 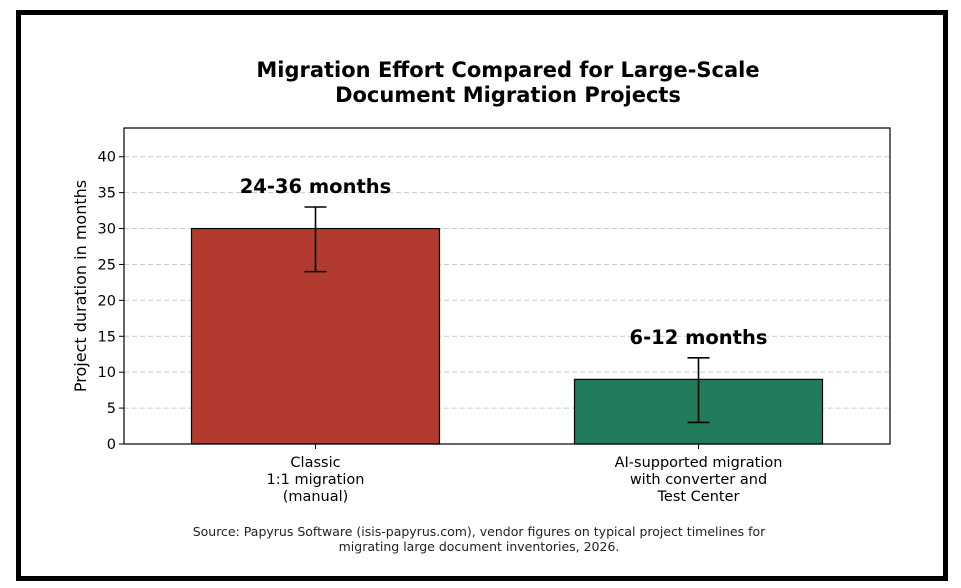 What do you see at coordinates (508, 95) in the screenshot?
I see `chart-title-line-2: Document Migration Projects` at bounding box center [508, 95].